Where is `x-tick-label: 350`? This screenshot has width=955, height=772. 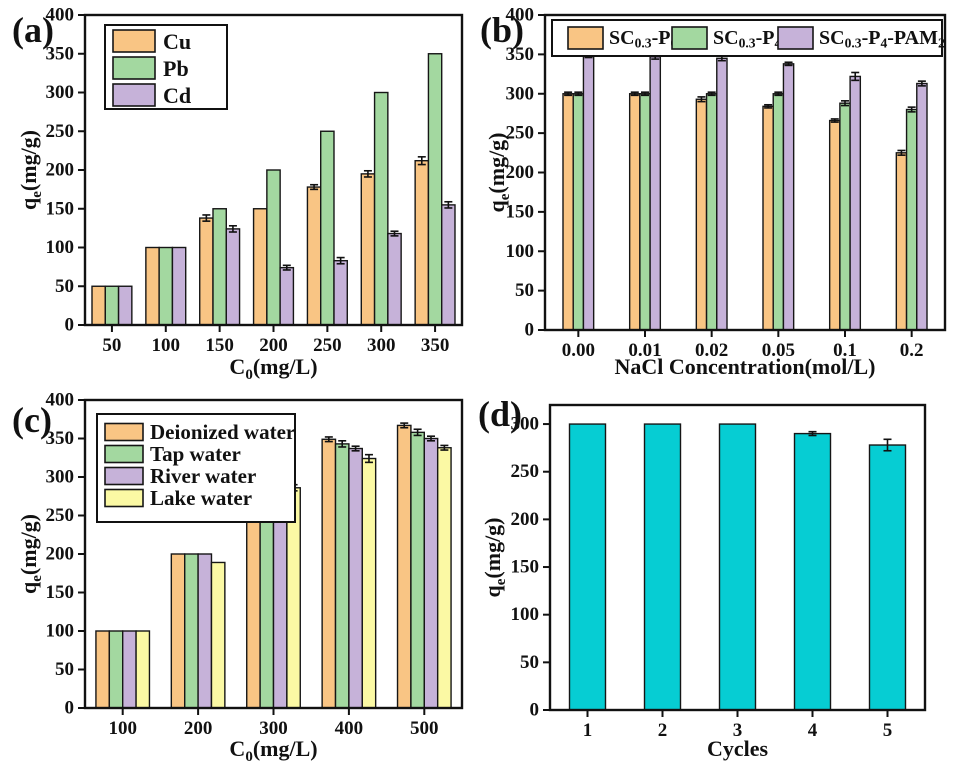 x-tick-label: 350 is located at coordinates (435, 345).